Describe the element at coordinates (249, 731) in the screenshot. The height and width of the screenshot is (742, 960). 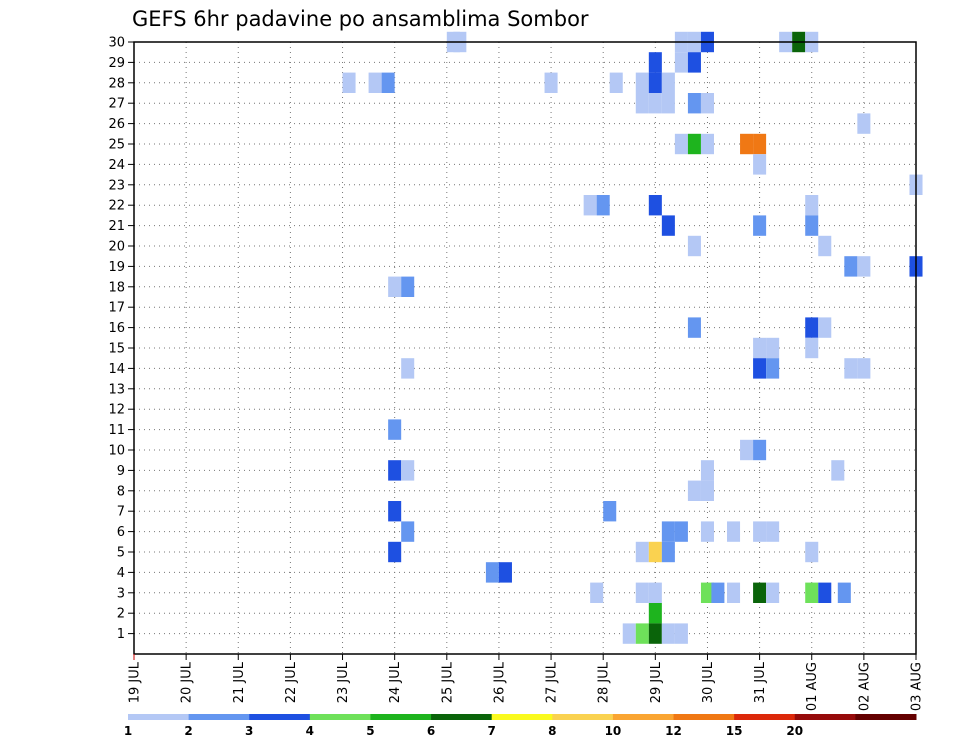
I see `colorbar-tick-label: 3` at that location.